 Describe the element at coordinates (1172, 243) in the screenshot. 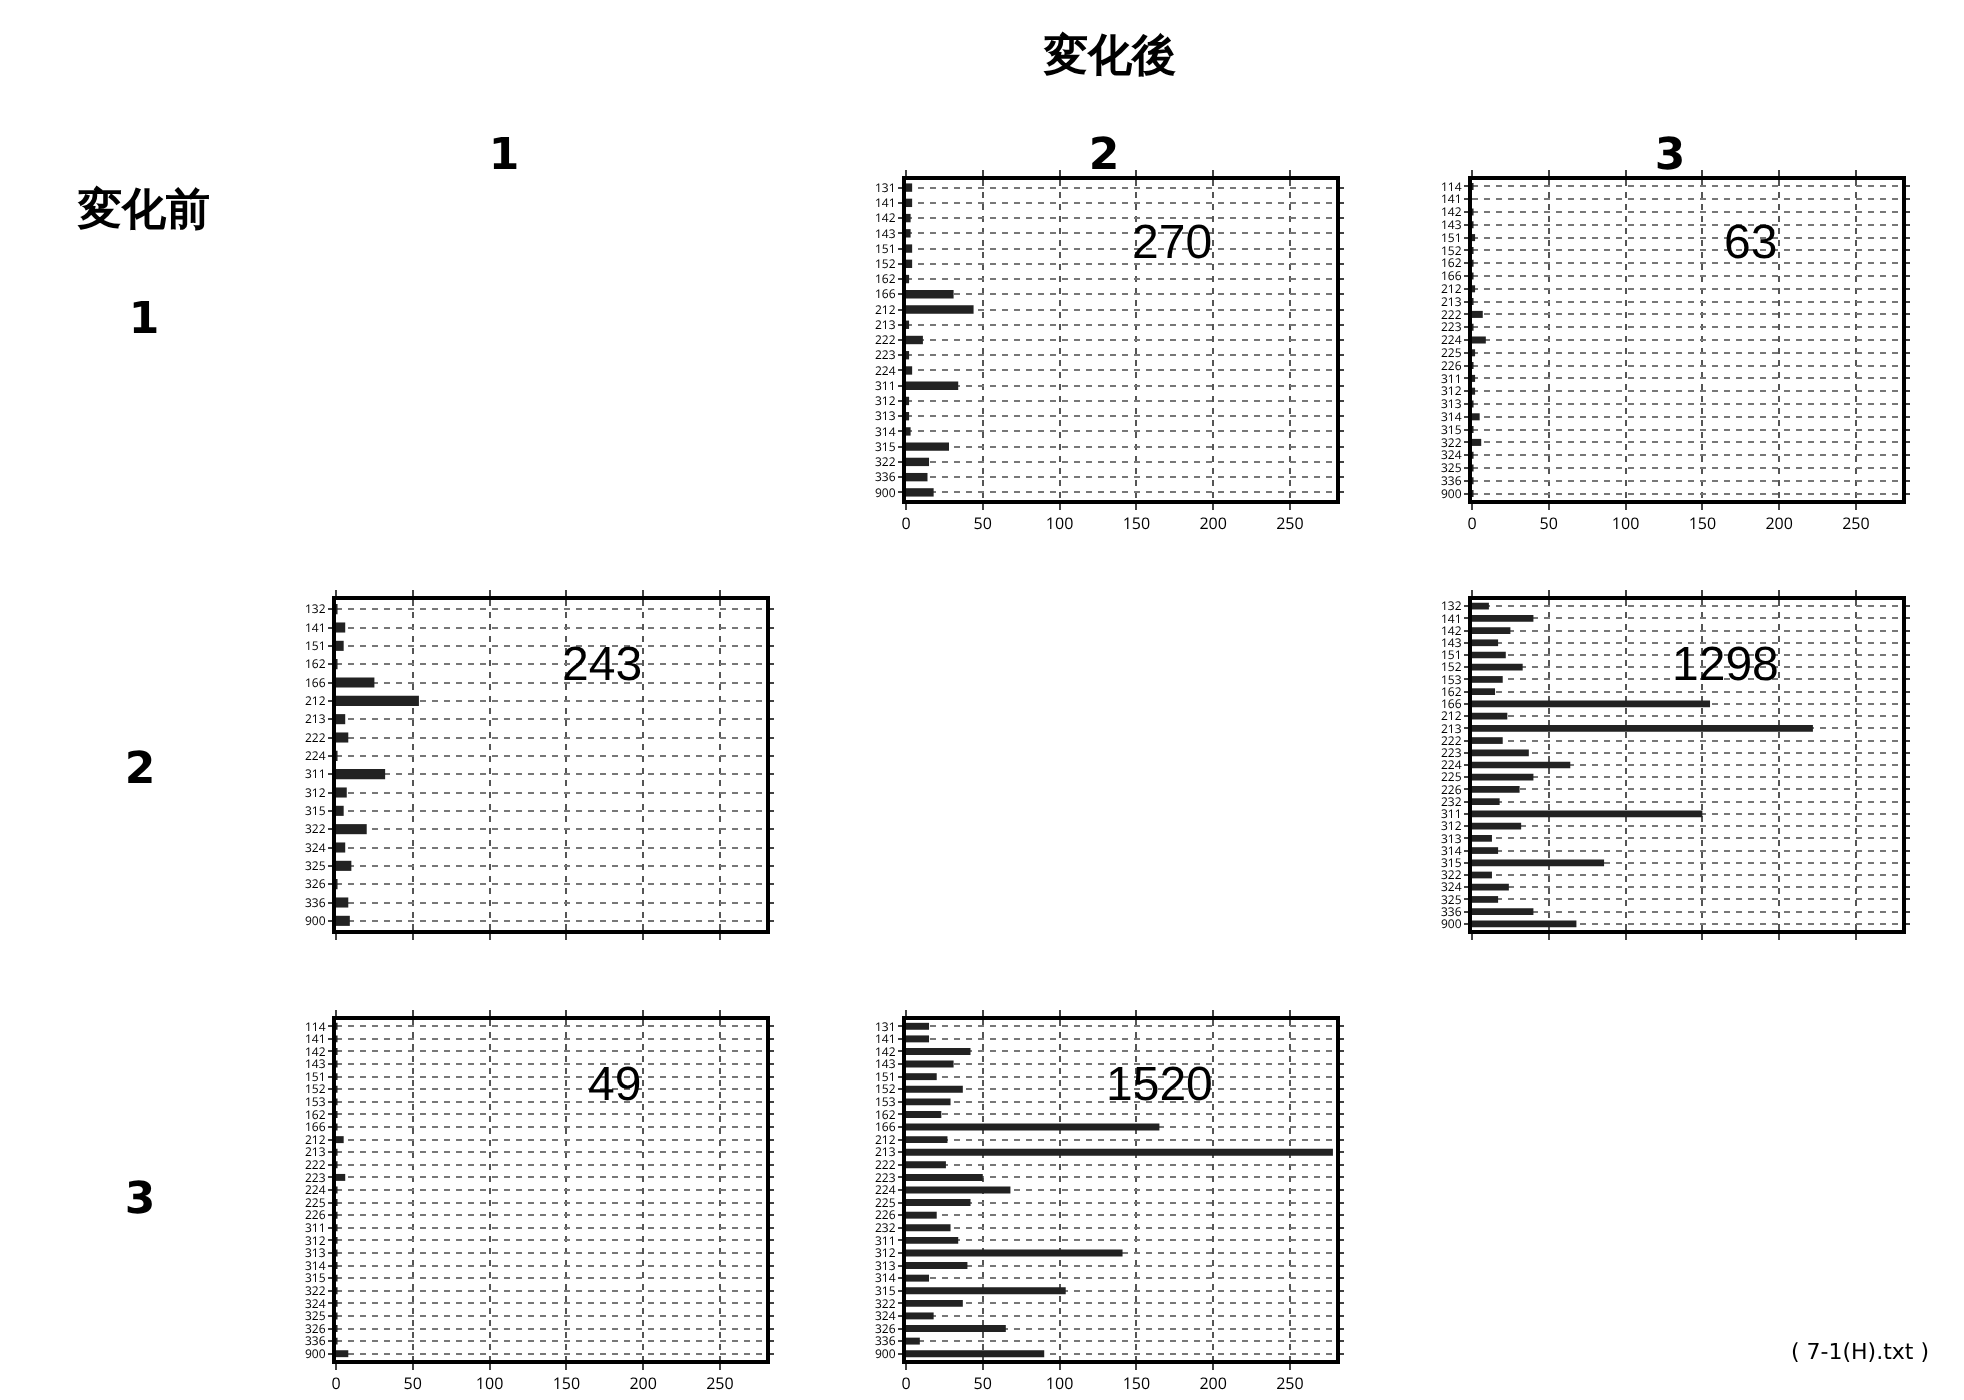

I see `annotation: 270` at that location.